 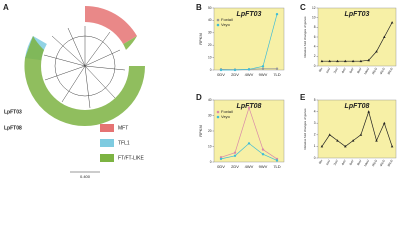 I want to click on panel-letter: E, so click(x=303, y=97).